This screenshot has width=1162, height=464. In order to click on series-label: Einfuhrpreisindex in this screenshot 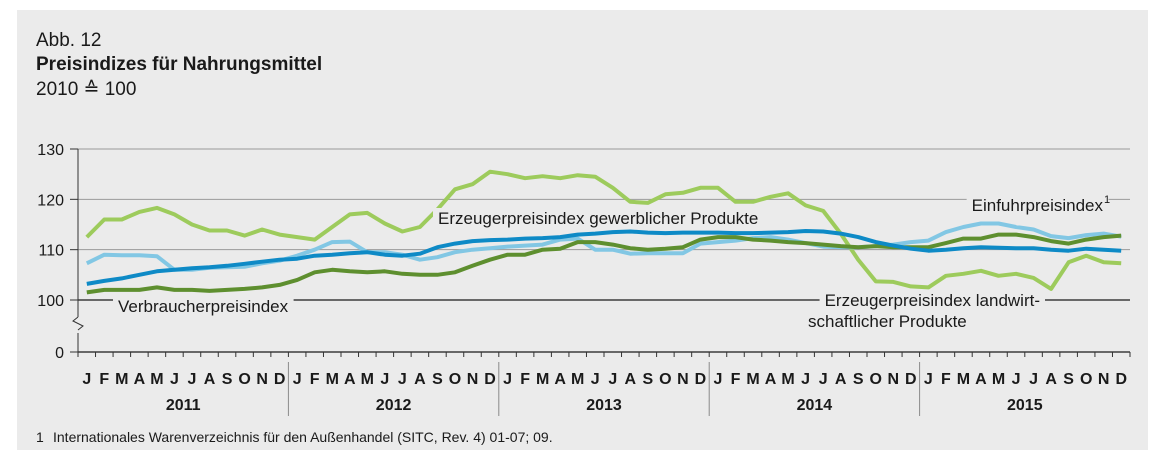, I will do `click(1038, 205)`.